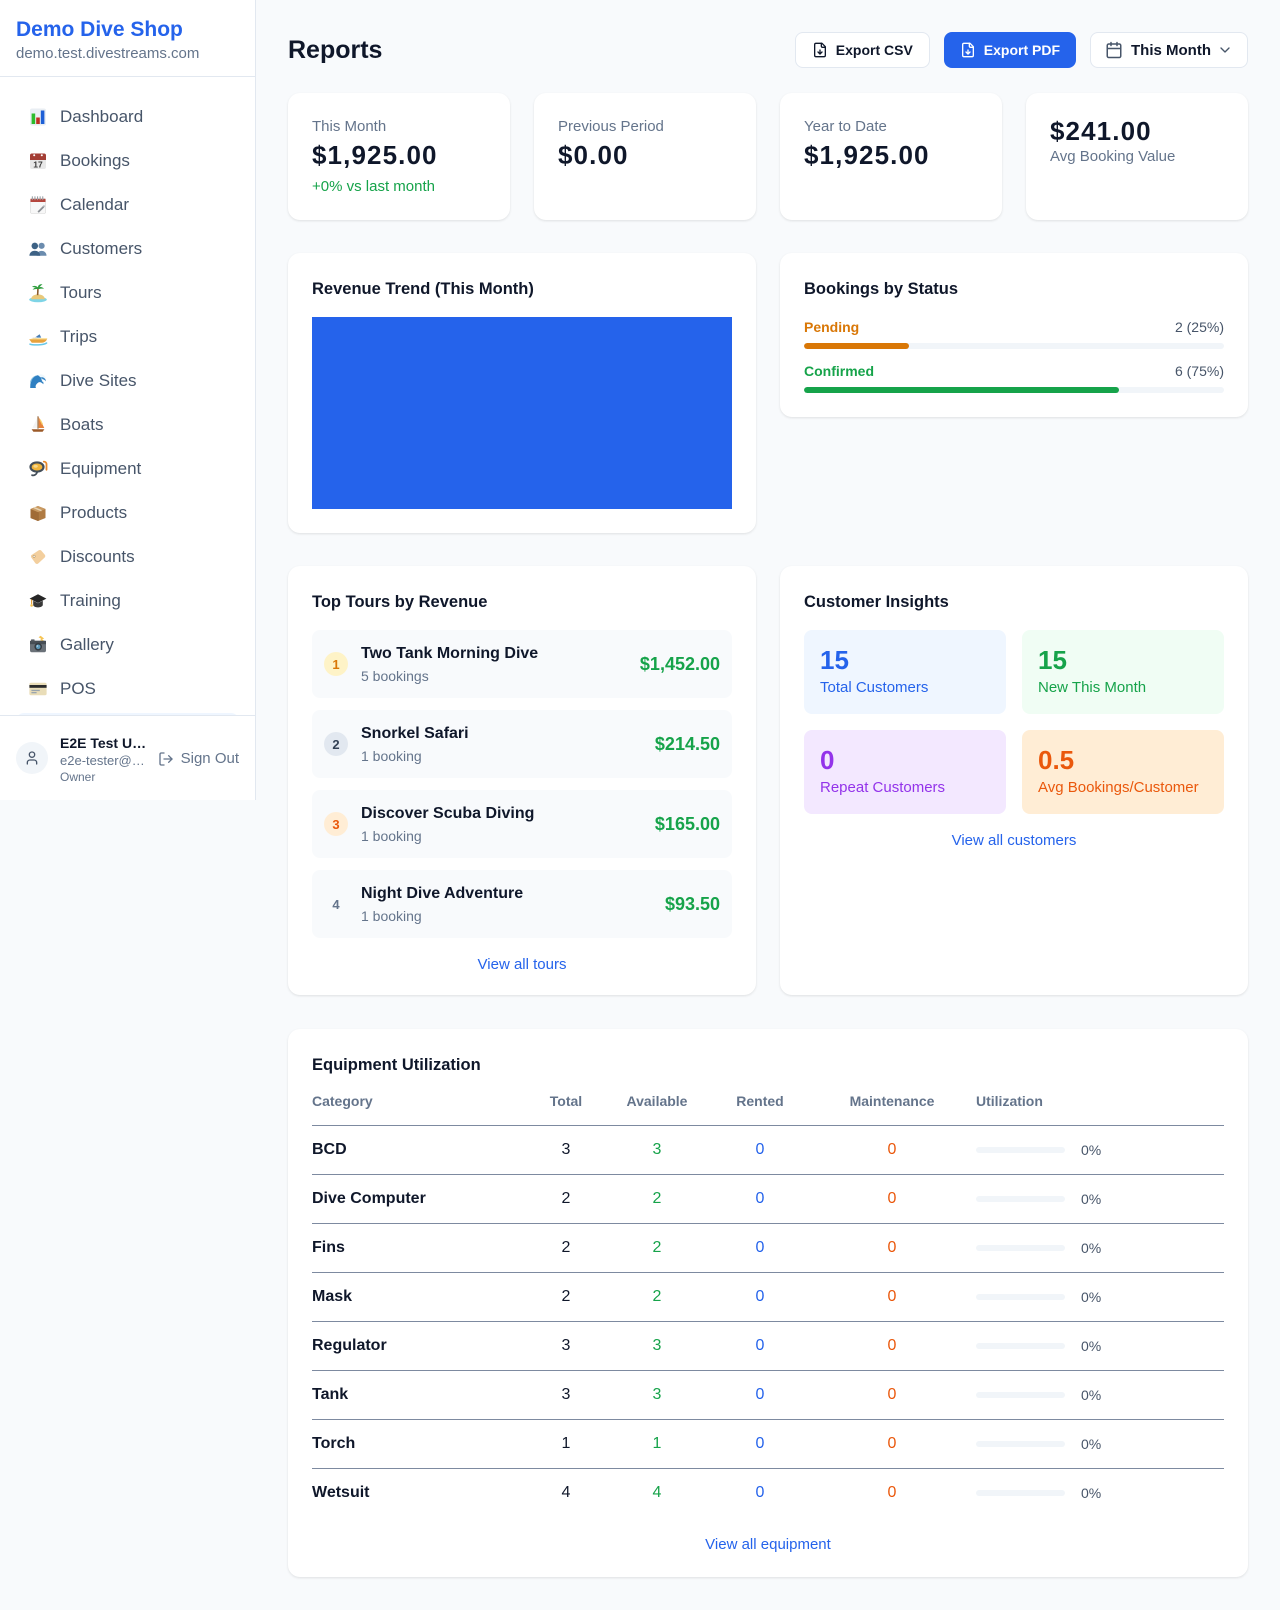 The height and width of the screenshot is (1610, 1280). I want to click on svg-text: 17, so click(38, 164).